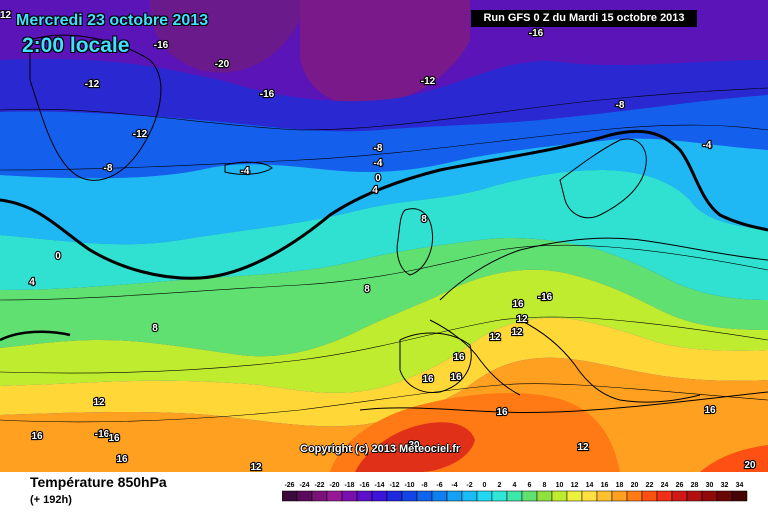 Image resolution: width=768 pixels, height=512 pixels. I want to click on legend-tick-label: 16, so click(605, 485).